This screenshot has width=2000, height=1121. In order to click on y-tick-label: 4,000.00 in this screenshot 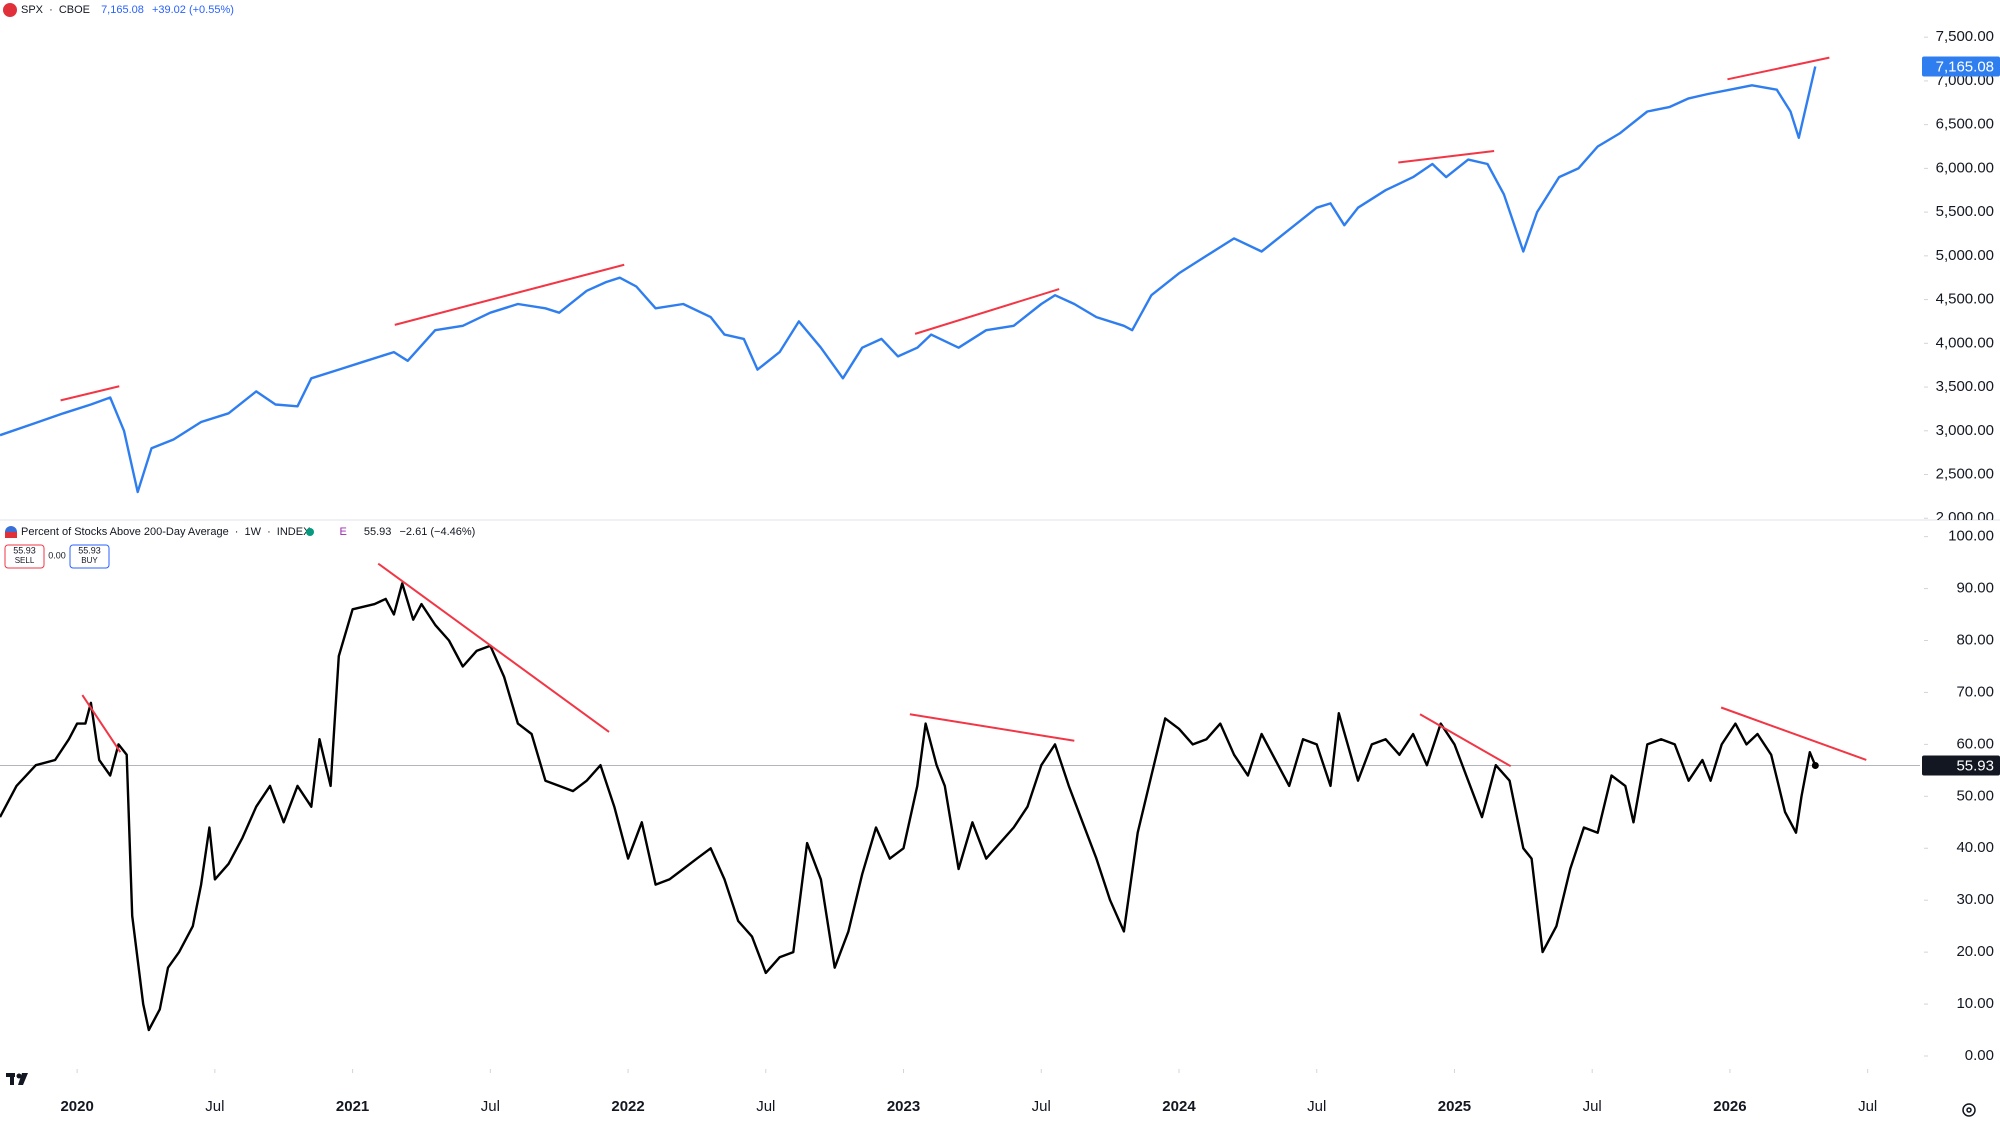, I will do `click(1965, 342)`.